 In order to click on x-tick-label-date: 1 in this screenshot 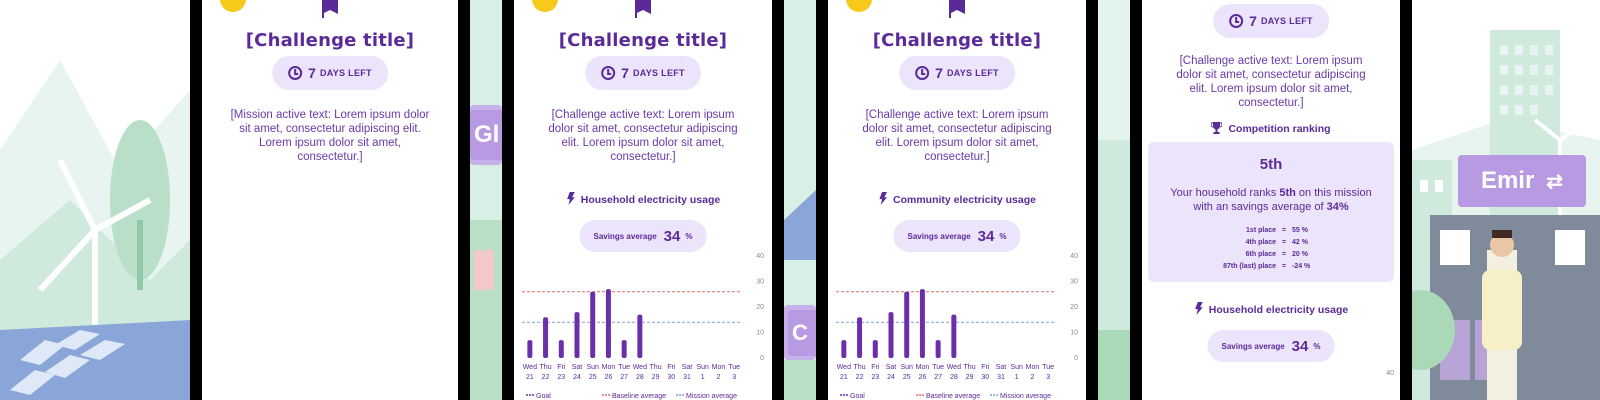, I will do `click(1017, 377)`.